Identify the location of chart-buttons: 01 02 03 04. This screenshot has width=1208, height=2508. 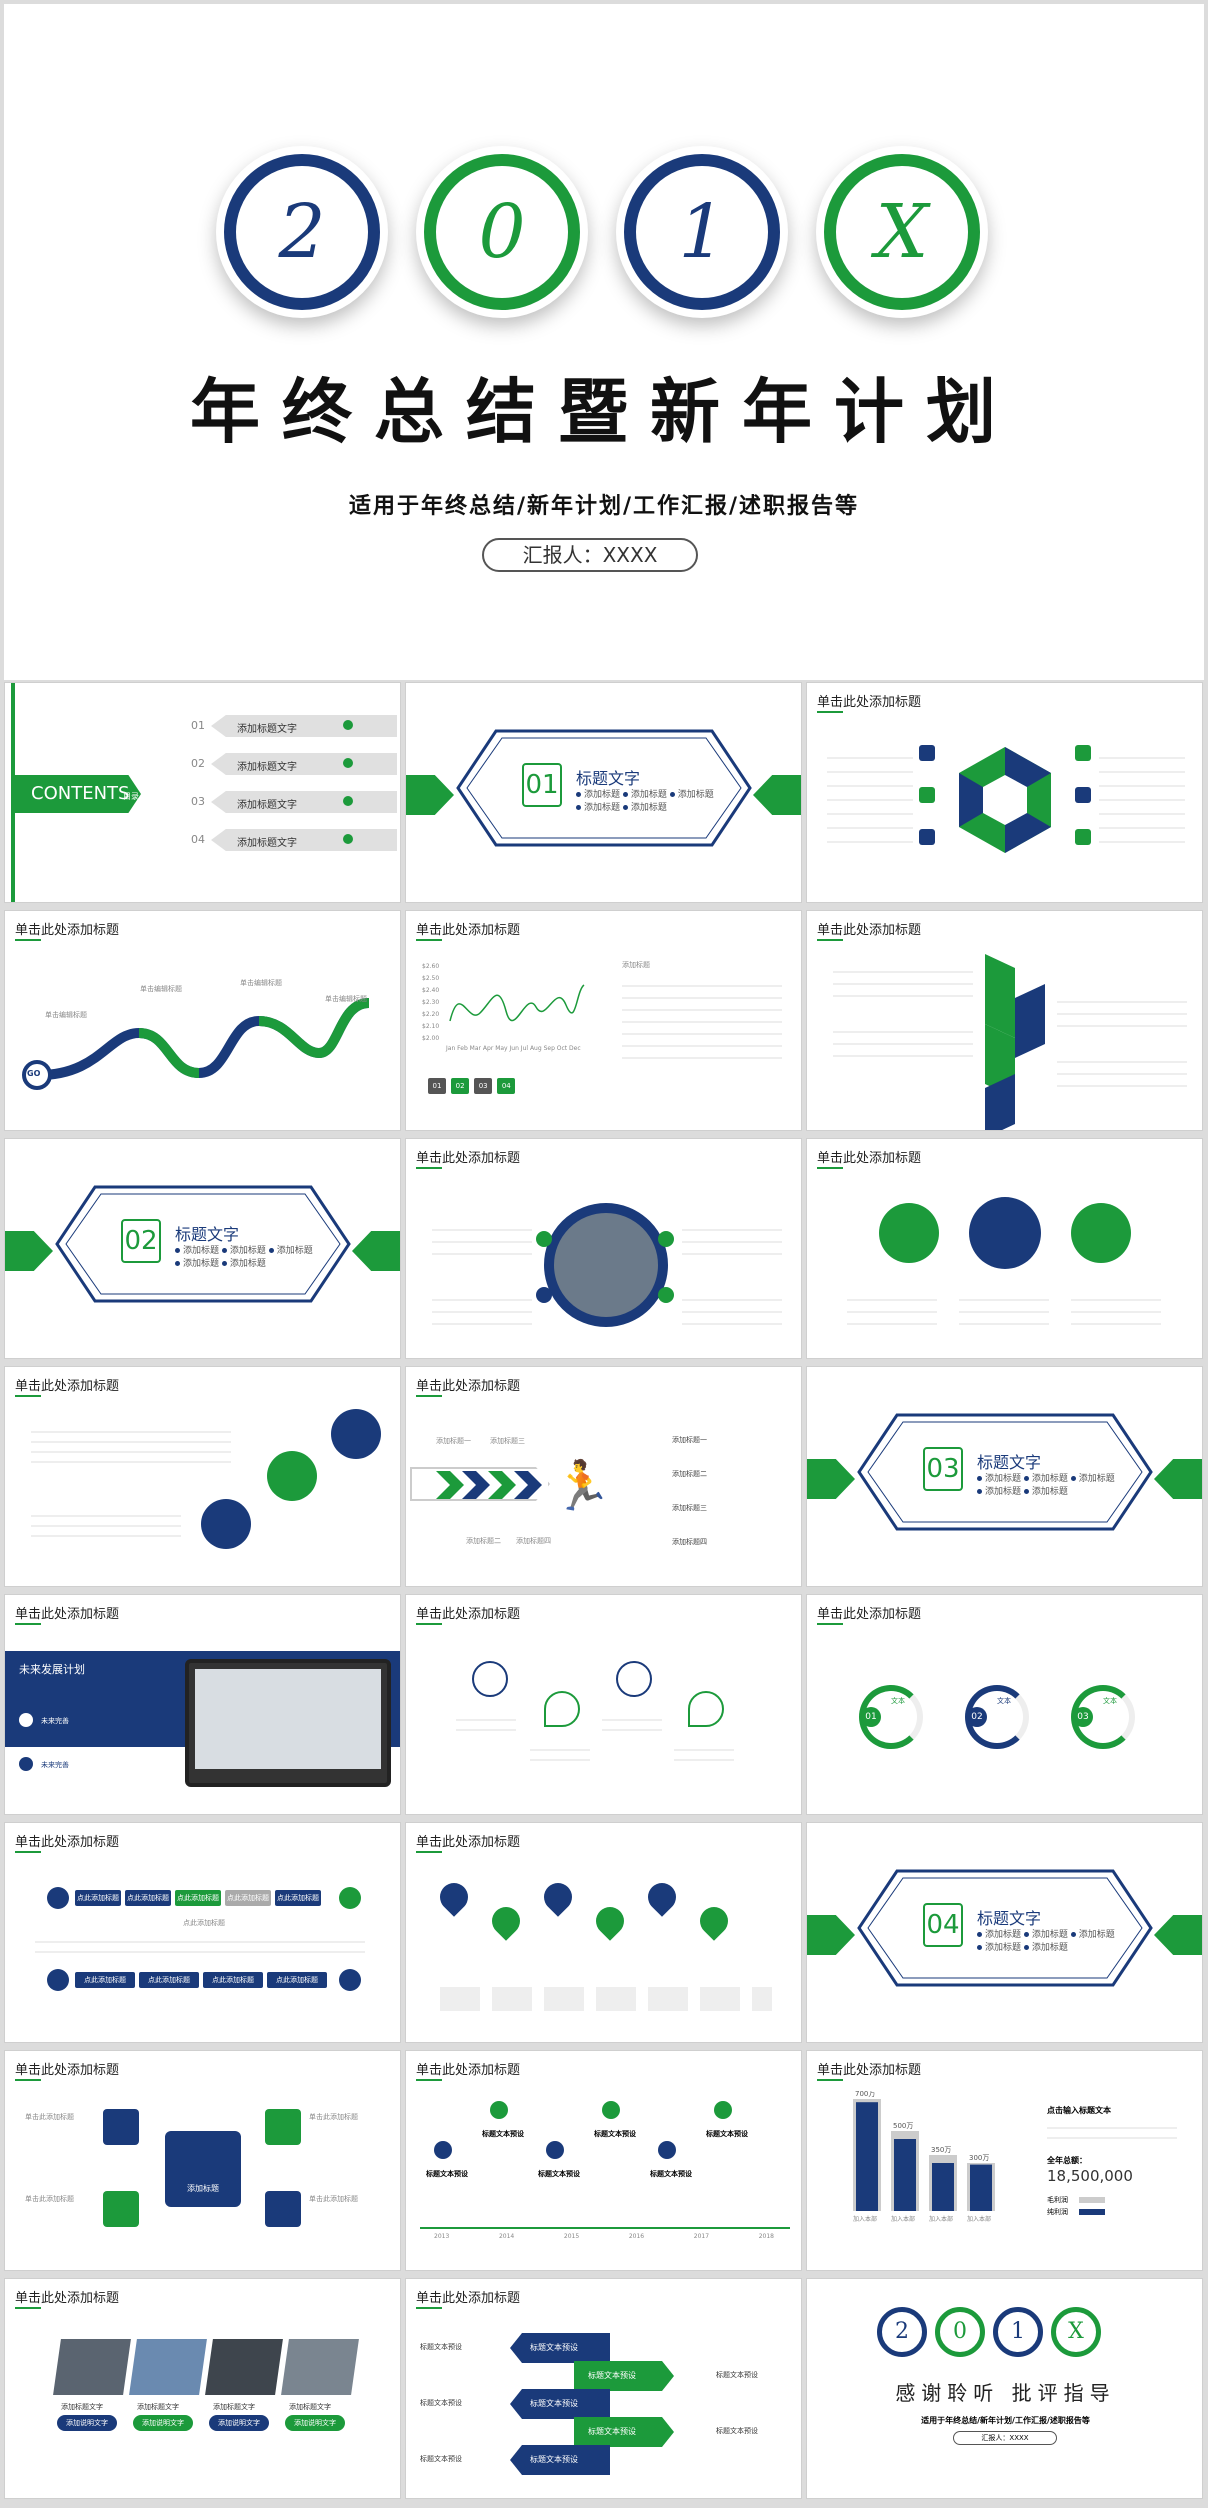
(472, 1083).